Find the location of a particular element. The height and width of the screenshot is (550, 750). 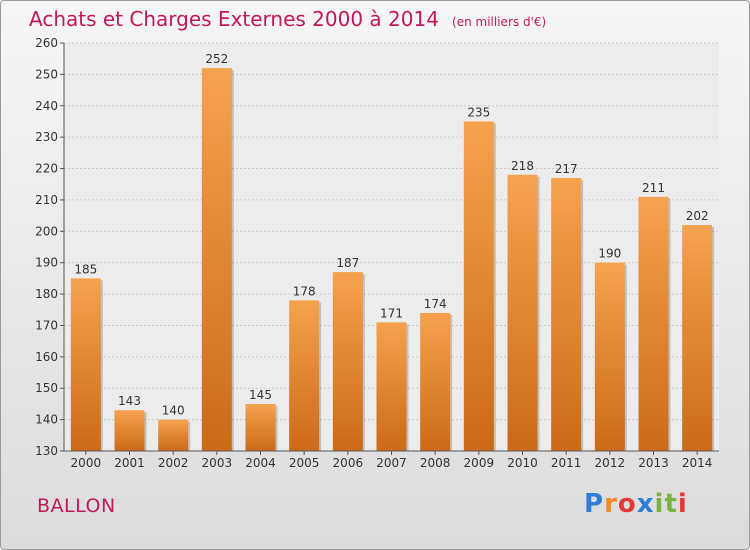

x-tick-label: 2012 is located at coordinates (610, 463).